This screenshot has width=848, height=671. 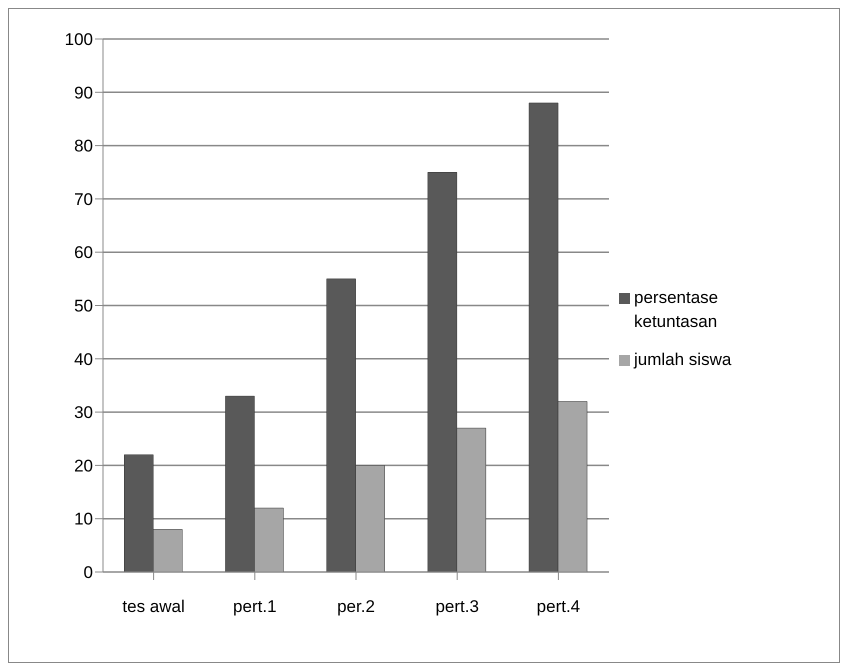 What do you see at coordinates (153, 606) in the screenshot?
I see `x-tick-label: tes awal` at bounding box center [153, 606].